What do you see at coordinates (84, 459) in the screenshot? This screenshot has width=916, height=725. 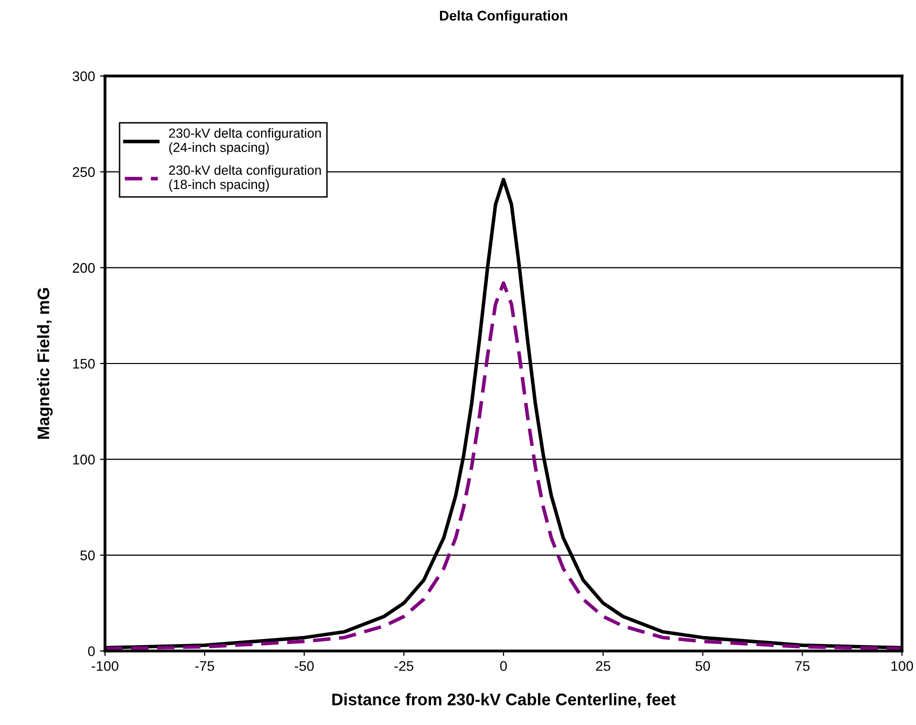 I see `y-tick-label: 100` at bounding box center [84, 459].